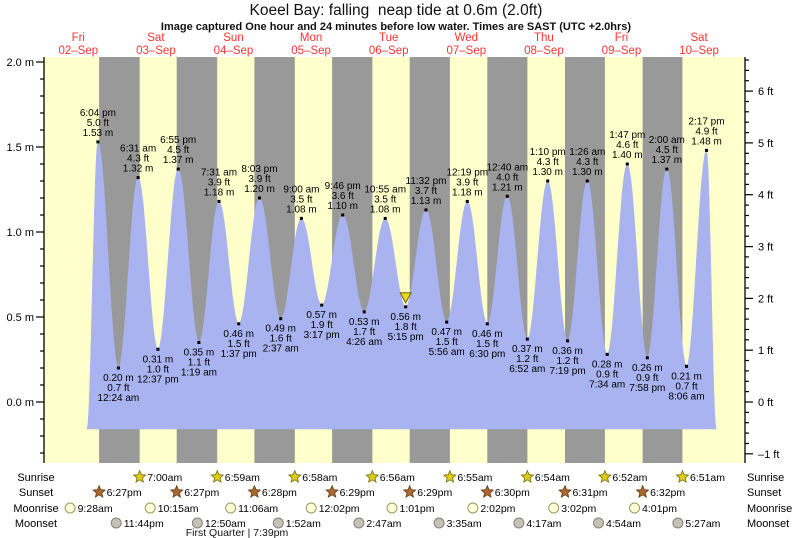  I want to click on high-tide-label: 4.5 ft, so click(667, 150).